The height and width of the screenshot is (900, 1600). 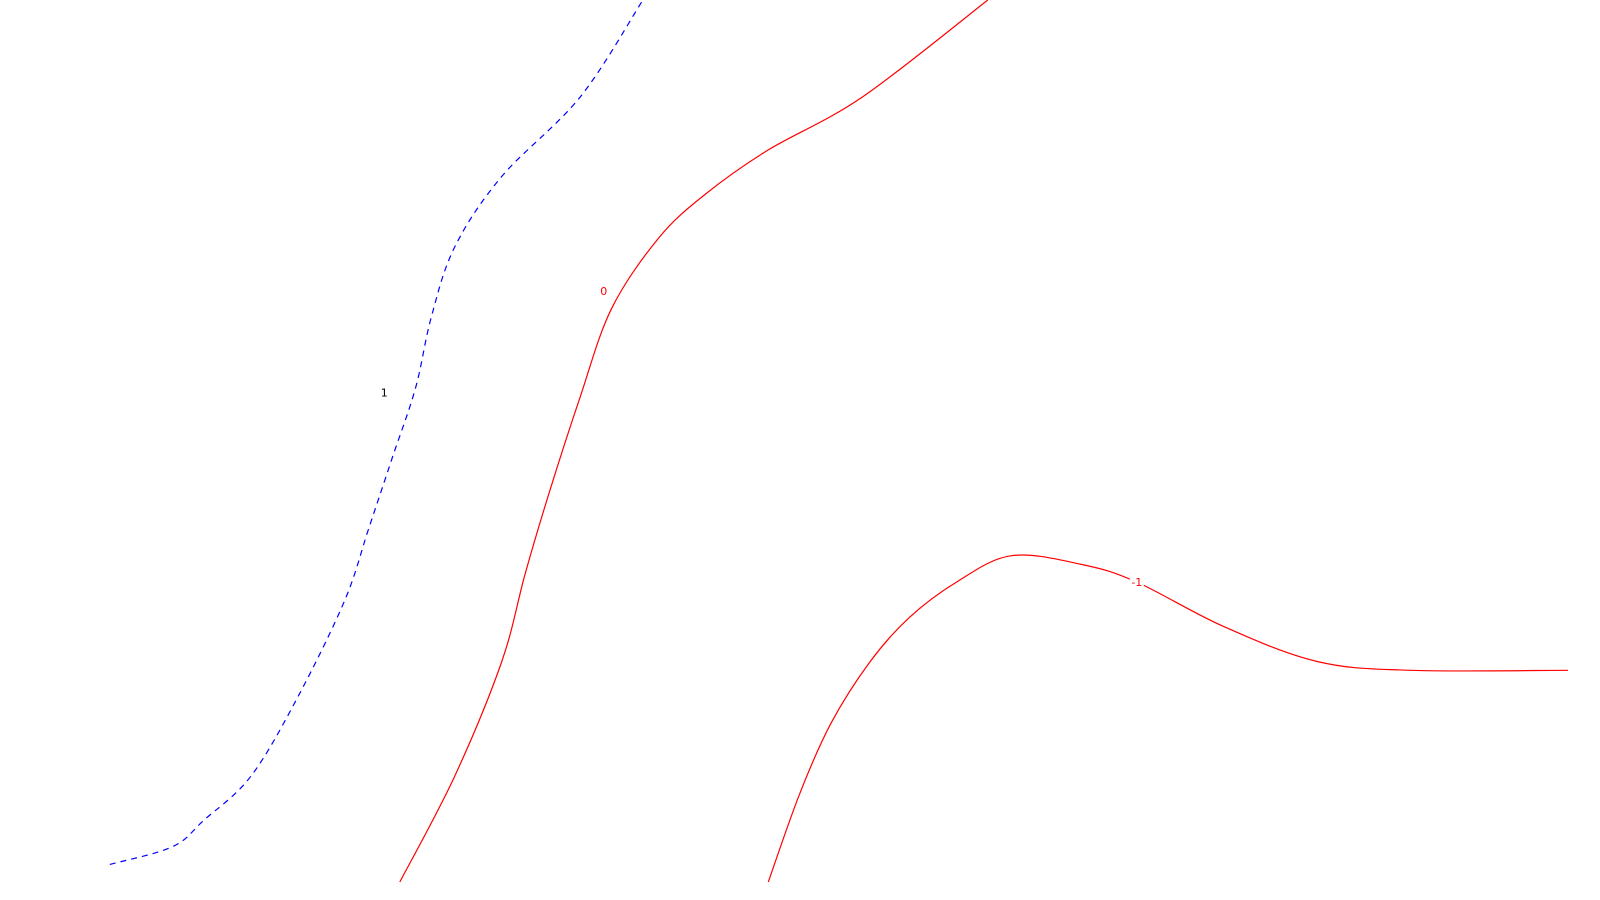 I want to click on contour-label-2: -1, so click(x=1136, y=582).